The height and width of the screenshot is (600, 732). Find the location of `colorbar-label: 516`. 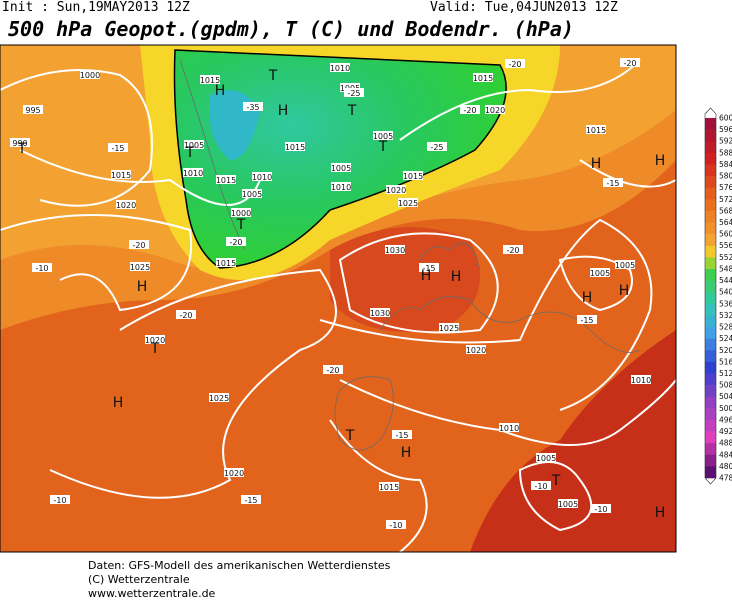

colorbar-label: 516 is located at coordinates (725, 361).